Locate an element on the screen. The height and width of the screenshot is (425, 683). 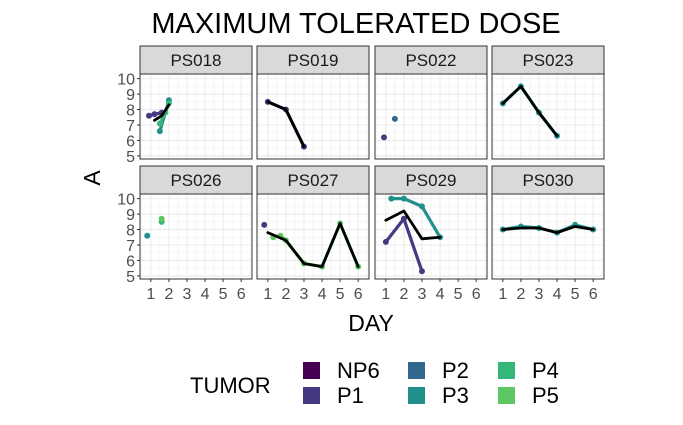
legend-item-p3: P3 is located at coordinates (438, 395).